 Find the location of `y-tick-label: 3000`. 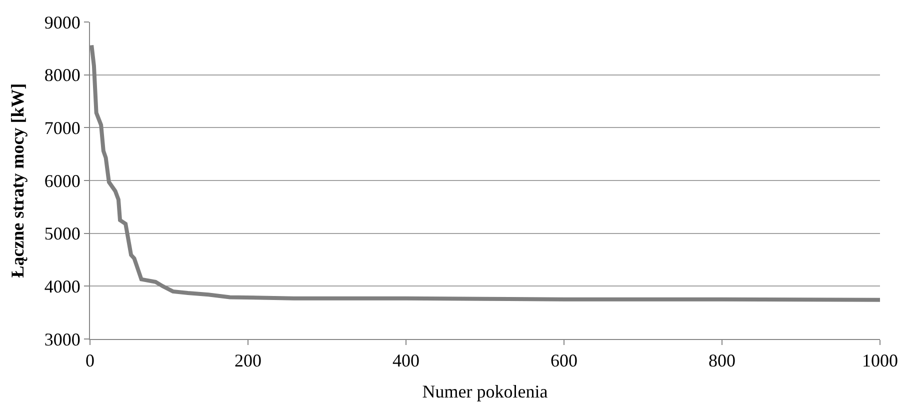

y-tick-label: 3000 is located at coordinates (62, 339).